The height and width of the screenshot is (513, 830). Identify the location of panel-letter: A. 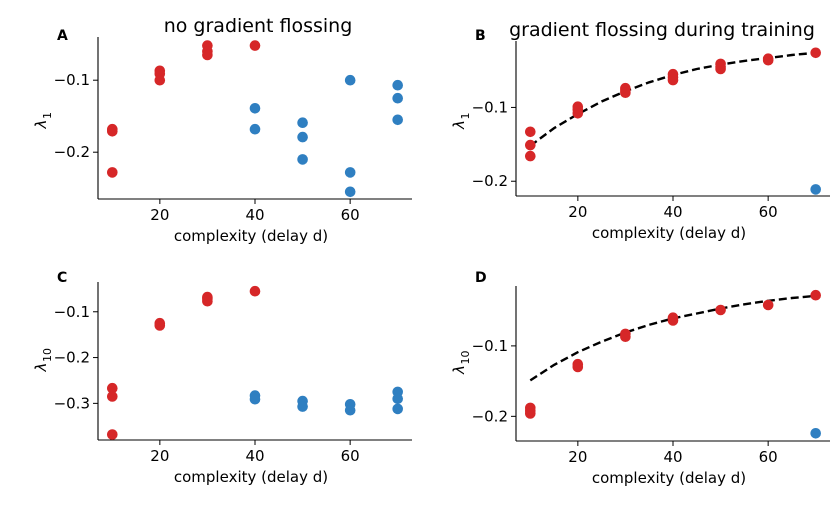
(62, 36).